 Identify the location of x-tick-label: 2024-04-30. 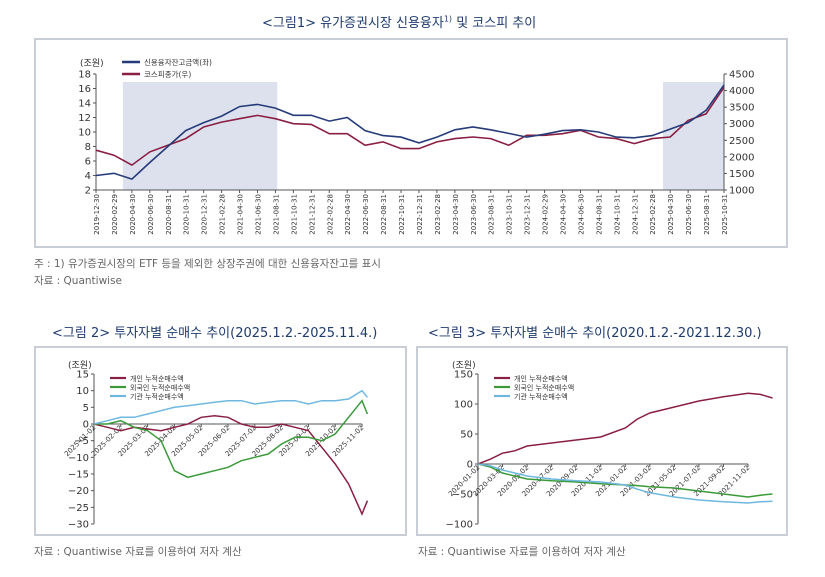
(564, 214).